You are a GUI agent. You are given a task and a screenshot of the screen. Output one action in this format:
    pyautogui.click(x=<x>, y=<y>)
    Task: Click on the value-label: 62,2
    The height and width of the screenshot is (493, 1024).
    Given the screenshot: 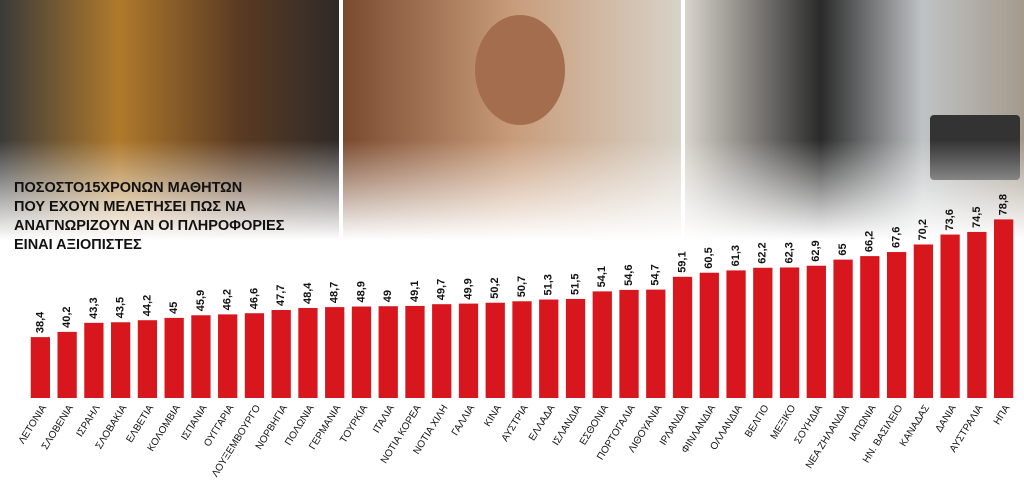 What is the action you would take?
    pyautogui.click(x=763, y=252)
    